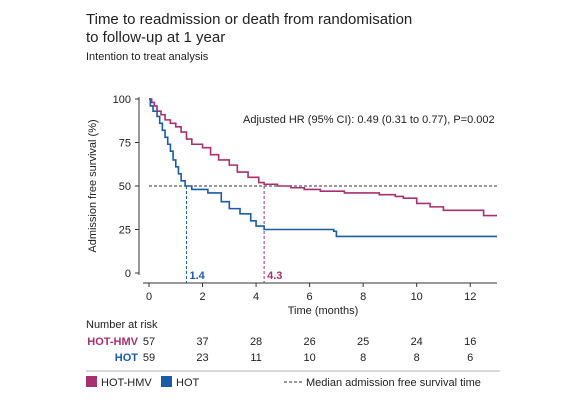 Image resolution: width=585 pixels, height=411 pixels. I want to click on x-tick-label: 10, so click(417, 297).